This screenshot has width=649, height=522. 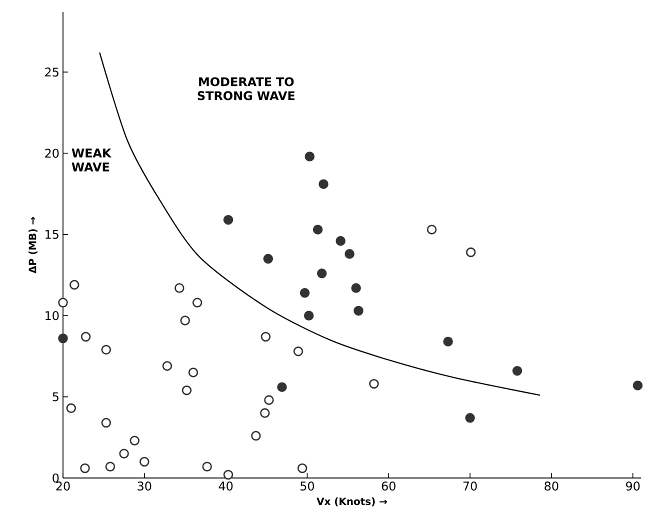 What do you see at coordinates (307, 486) in the screenshot?
I see `x-tick-label: 50` at bounding box center [307, 486].